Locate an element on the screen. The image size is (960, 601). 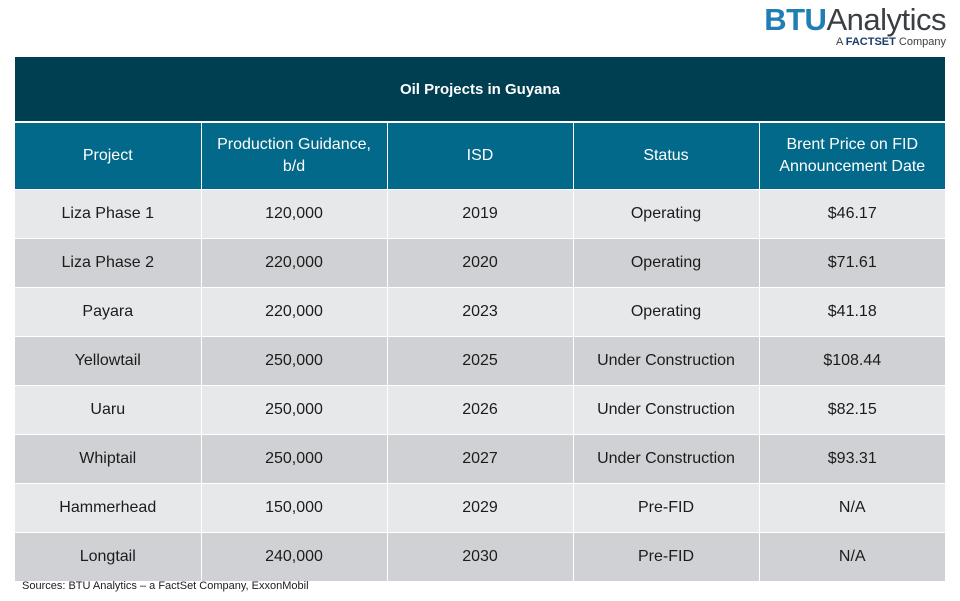
cell-isd: 2020 is located at coordinates (480, 263).